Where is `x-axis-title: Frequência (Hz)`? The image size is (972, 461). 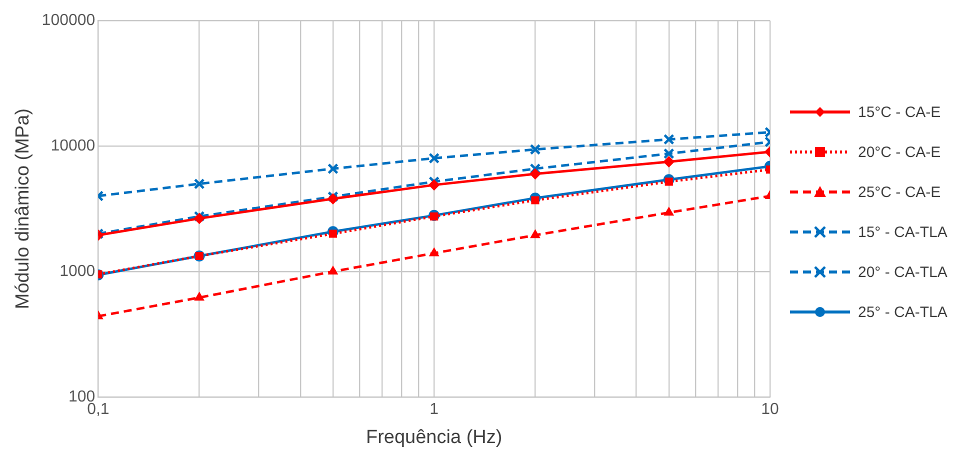
x-axis-title: Frequência (Hz) is located at coordinates (434, 437).